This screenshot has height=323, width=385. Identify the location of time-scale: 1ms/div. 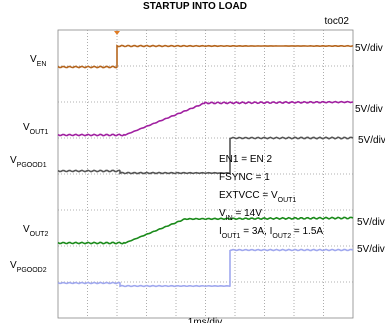
(205, 320).